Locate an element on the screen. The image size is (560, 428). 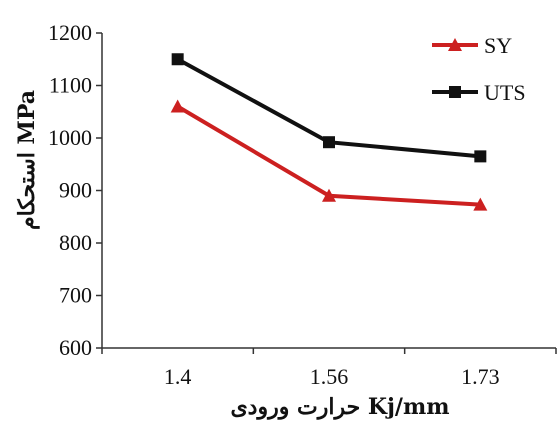
x-axis-title: حرارت ورودی Kj/mm is located at coordinates (339, 407).